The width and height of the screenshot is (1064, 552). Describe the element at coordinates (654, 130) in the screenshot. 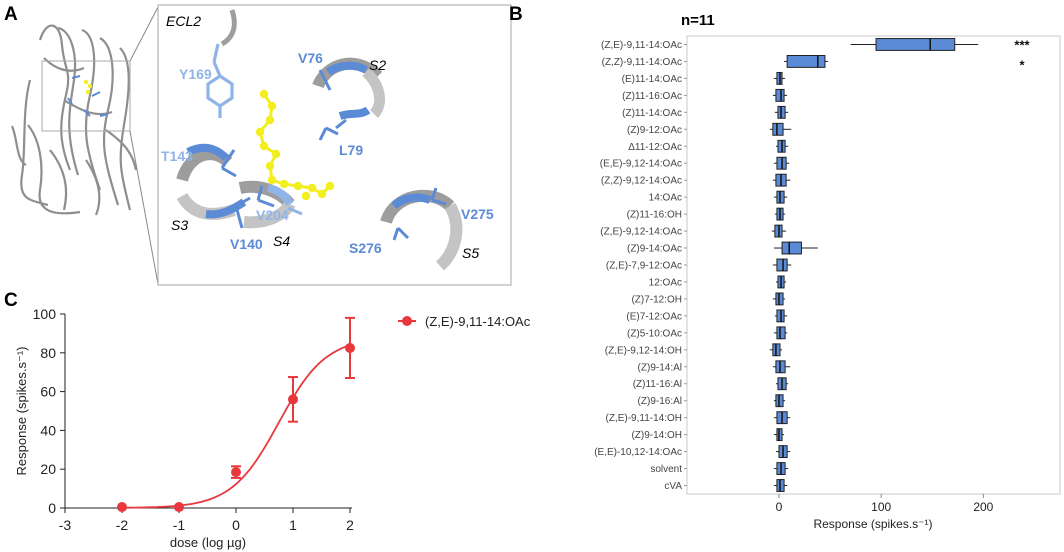

I see `category-label: (Z)9-12:OAc` at that location.